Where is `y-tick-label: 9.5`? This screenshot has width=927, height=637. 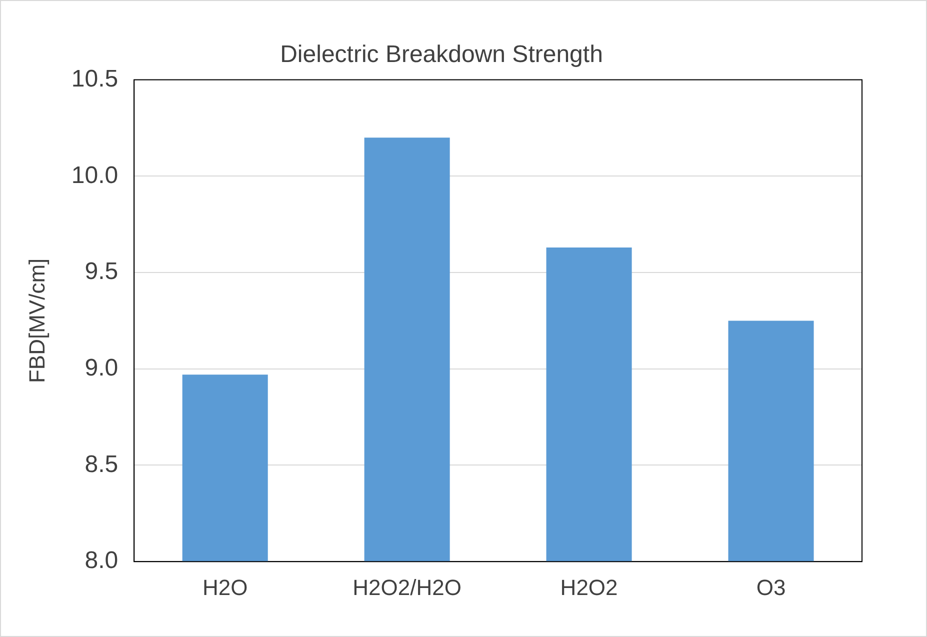
y-tick-label: 9.5 is located at coordinates (101, 272).